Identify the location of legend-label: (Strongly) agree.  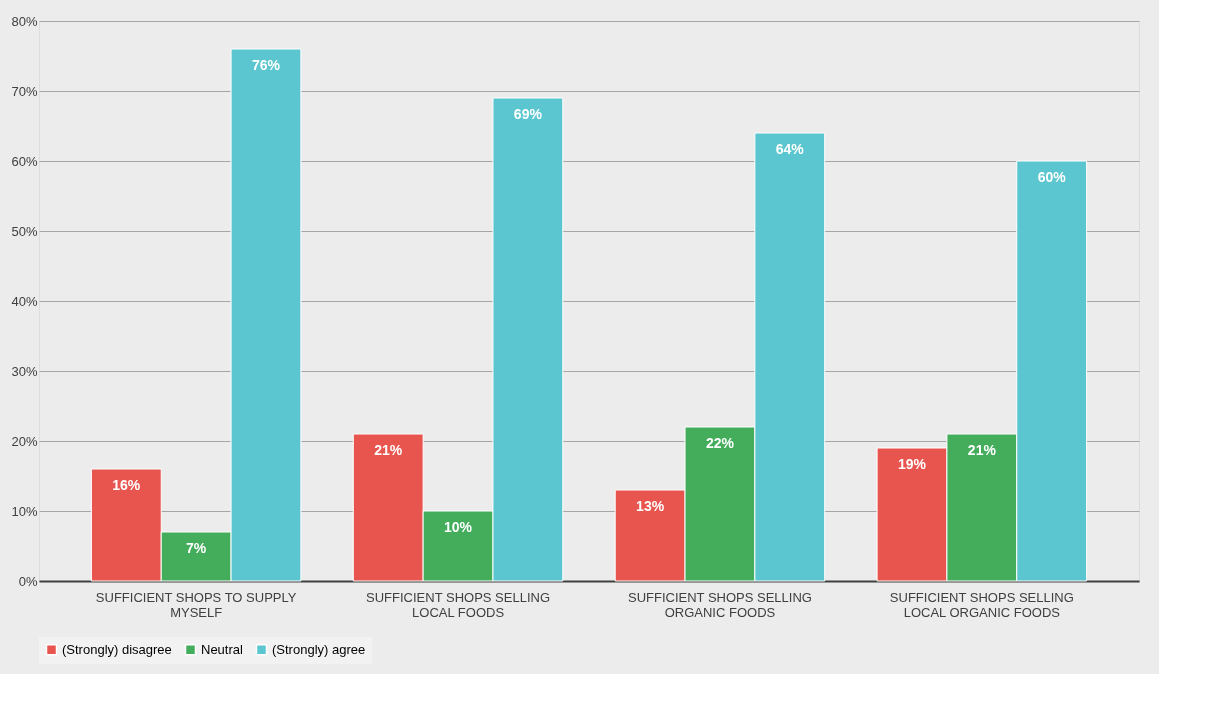
(319, 649).